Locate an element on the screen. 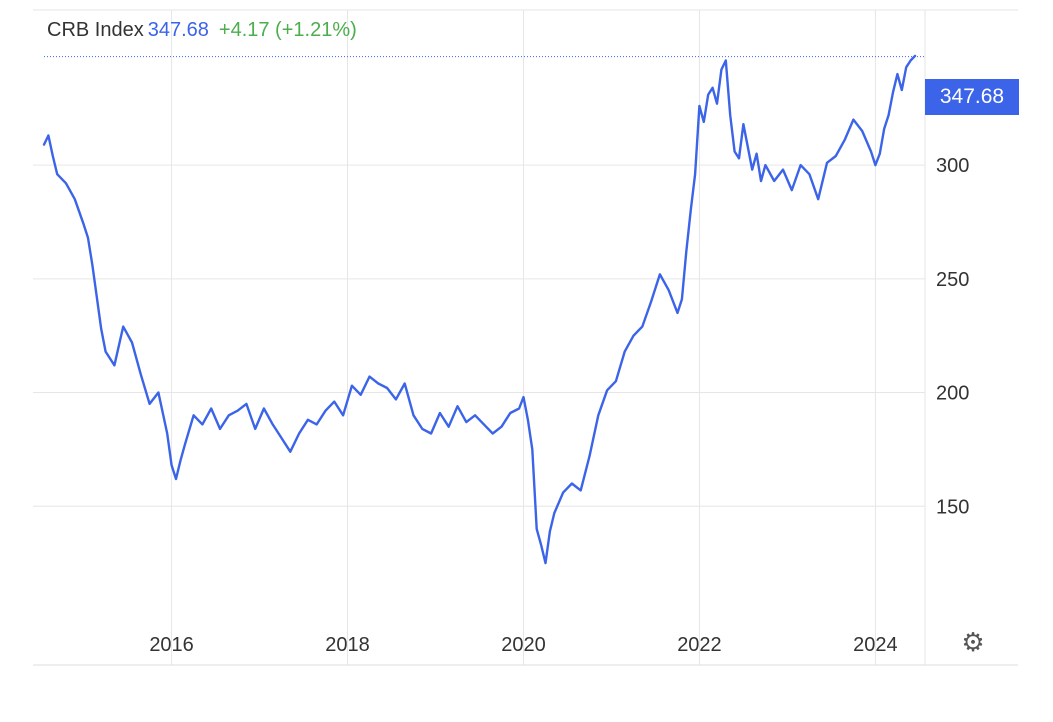 Image resolution: width=1053 pixels, height=722 pixels. chart-legend: CRB Index 347.68 +4.17 (+1.21%) is located at coordinates (202, 30).